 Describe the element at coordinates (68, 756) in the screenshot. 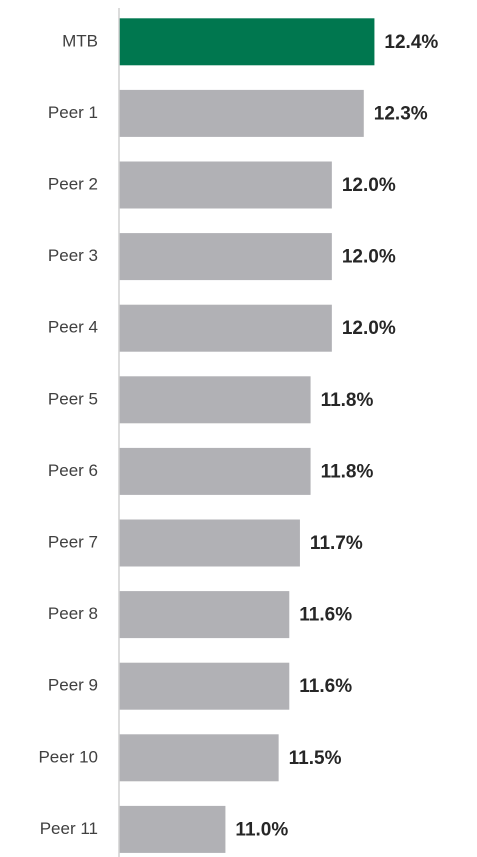

I see `category-label: Peer 10` at that location.